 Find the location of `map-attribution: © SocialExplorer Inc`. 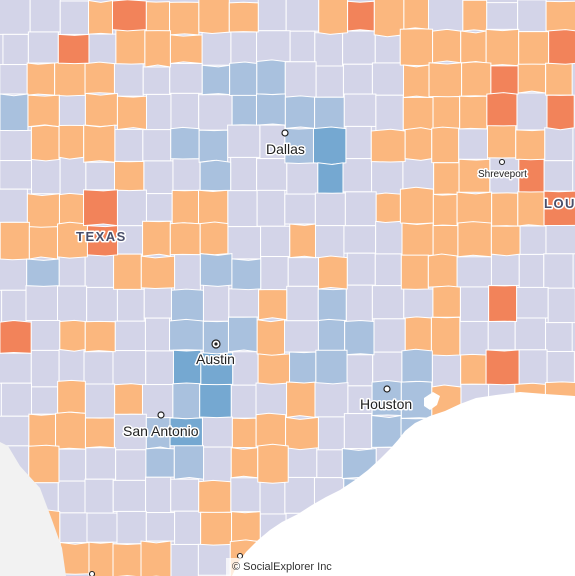

map-attribution: © SocialExplorer Inc is located at coordinates (282, 567).